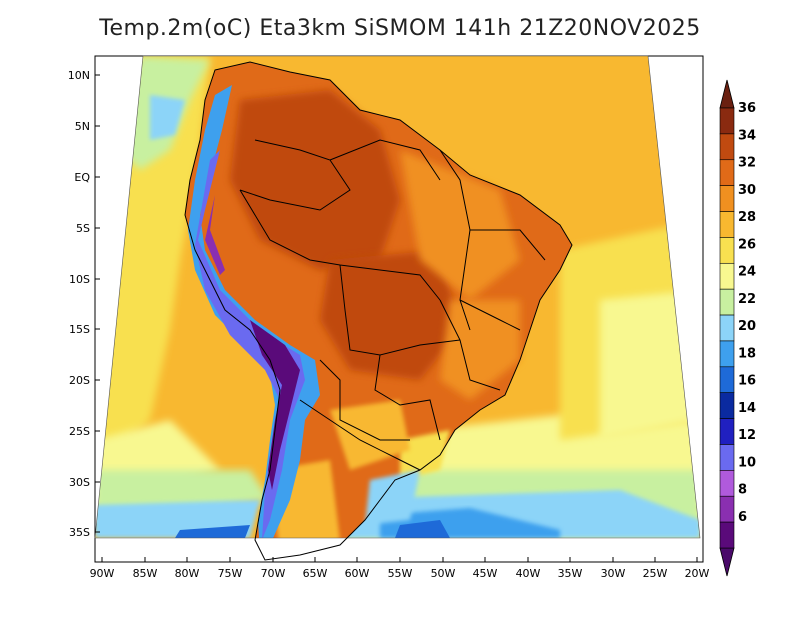 The image size is (800, 618). I want to click on colorbar-label: 30, so click(747, 190).